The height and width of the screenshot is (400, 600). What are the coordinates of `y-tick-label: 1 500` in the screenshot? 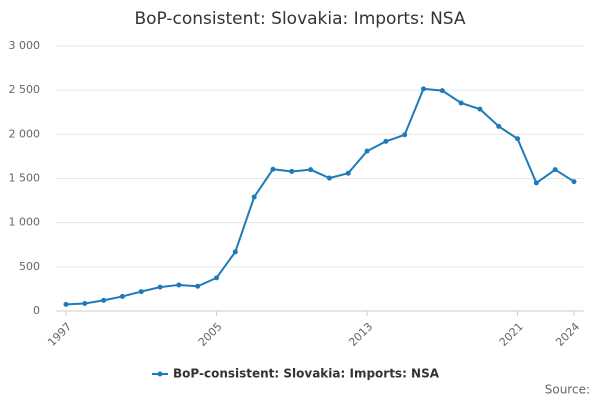 It's located at (25, 178).